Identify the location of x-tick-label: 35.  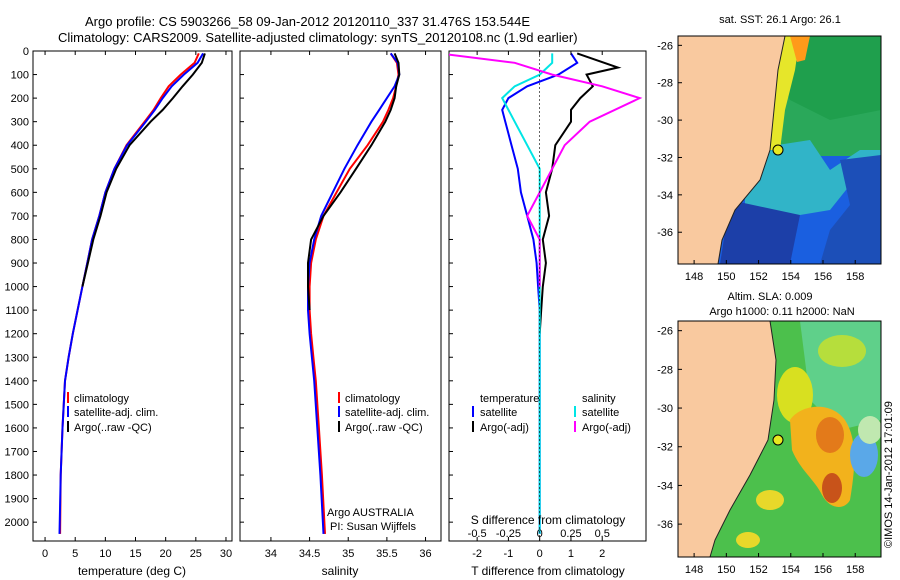
(348, 554).